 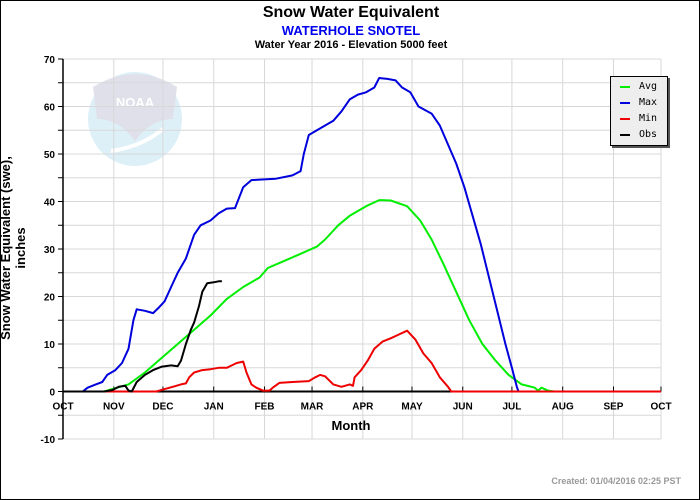 I want to click on legend-item-obs: Obs, so click(x=639, y=135).